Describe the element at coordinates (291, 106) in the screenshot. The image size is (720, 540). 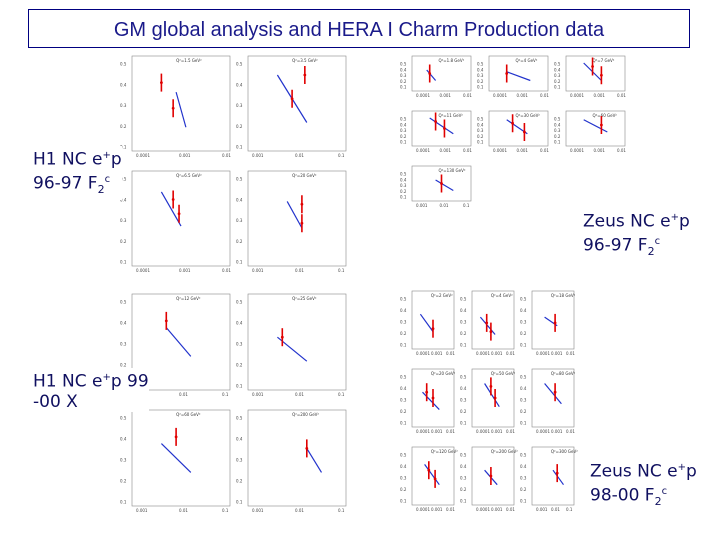
I see `subplot: Q²=3.5 GeV² 0.5 0.4 0.3 0.2 0.1 0.001 0.01 0.1` at that location.